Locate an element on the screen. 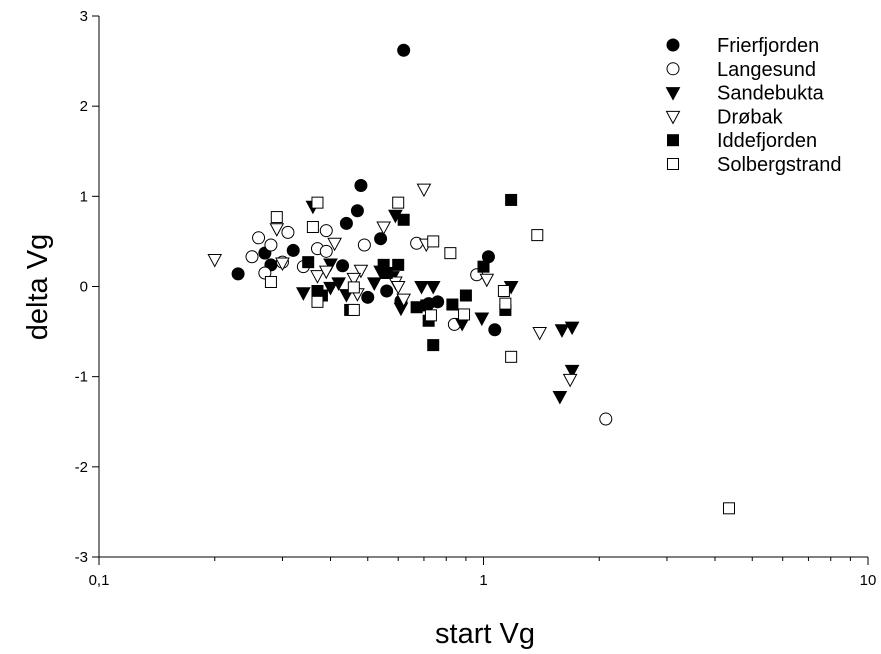  x-tick-label: 10 is located at coordinates (868, 580).